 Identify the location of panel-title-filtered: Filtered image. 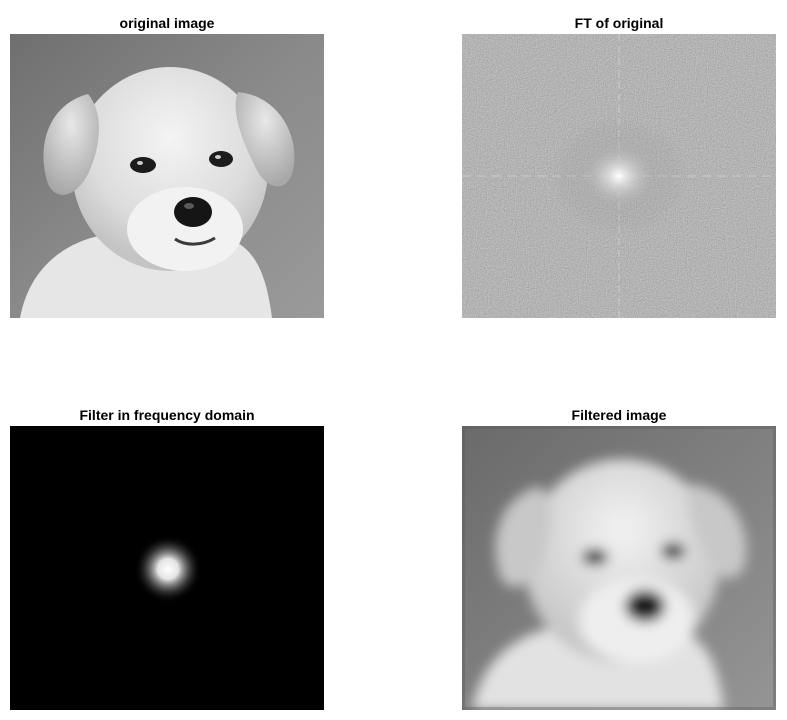
(619, 415).